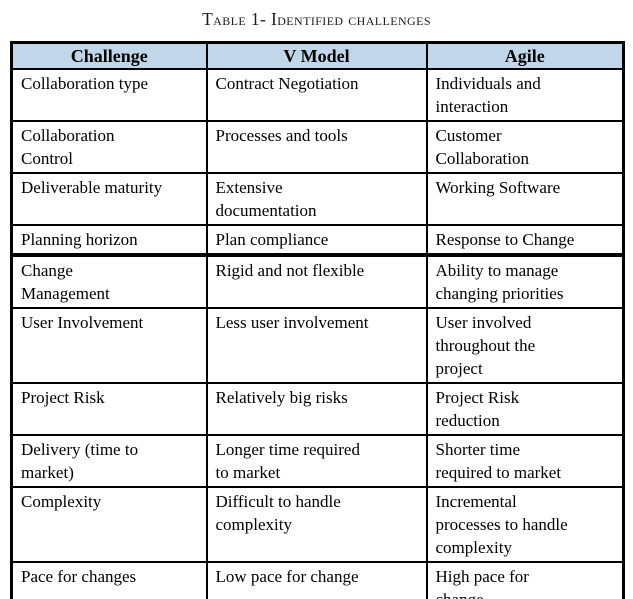 The image size is (633, 599). I want to click on challenge-cell: Change Management, so click(109, 281).